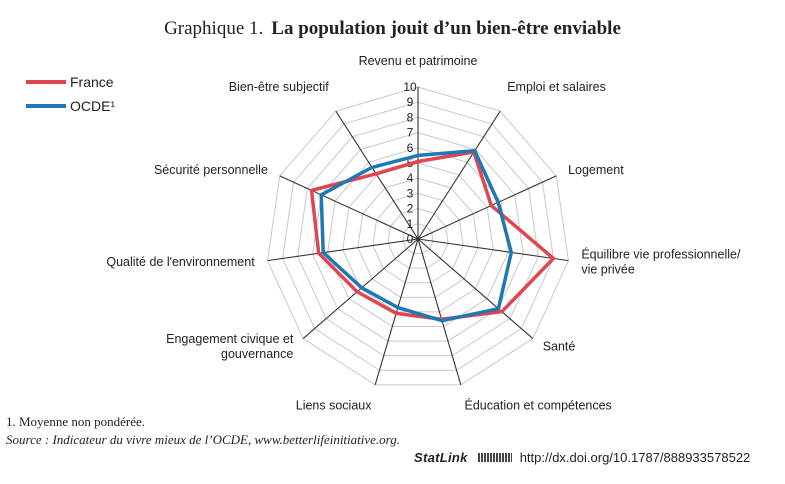  I want to click on axis-category-label: Emploi et salaires, so click(556, 87).